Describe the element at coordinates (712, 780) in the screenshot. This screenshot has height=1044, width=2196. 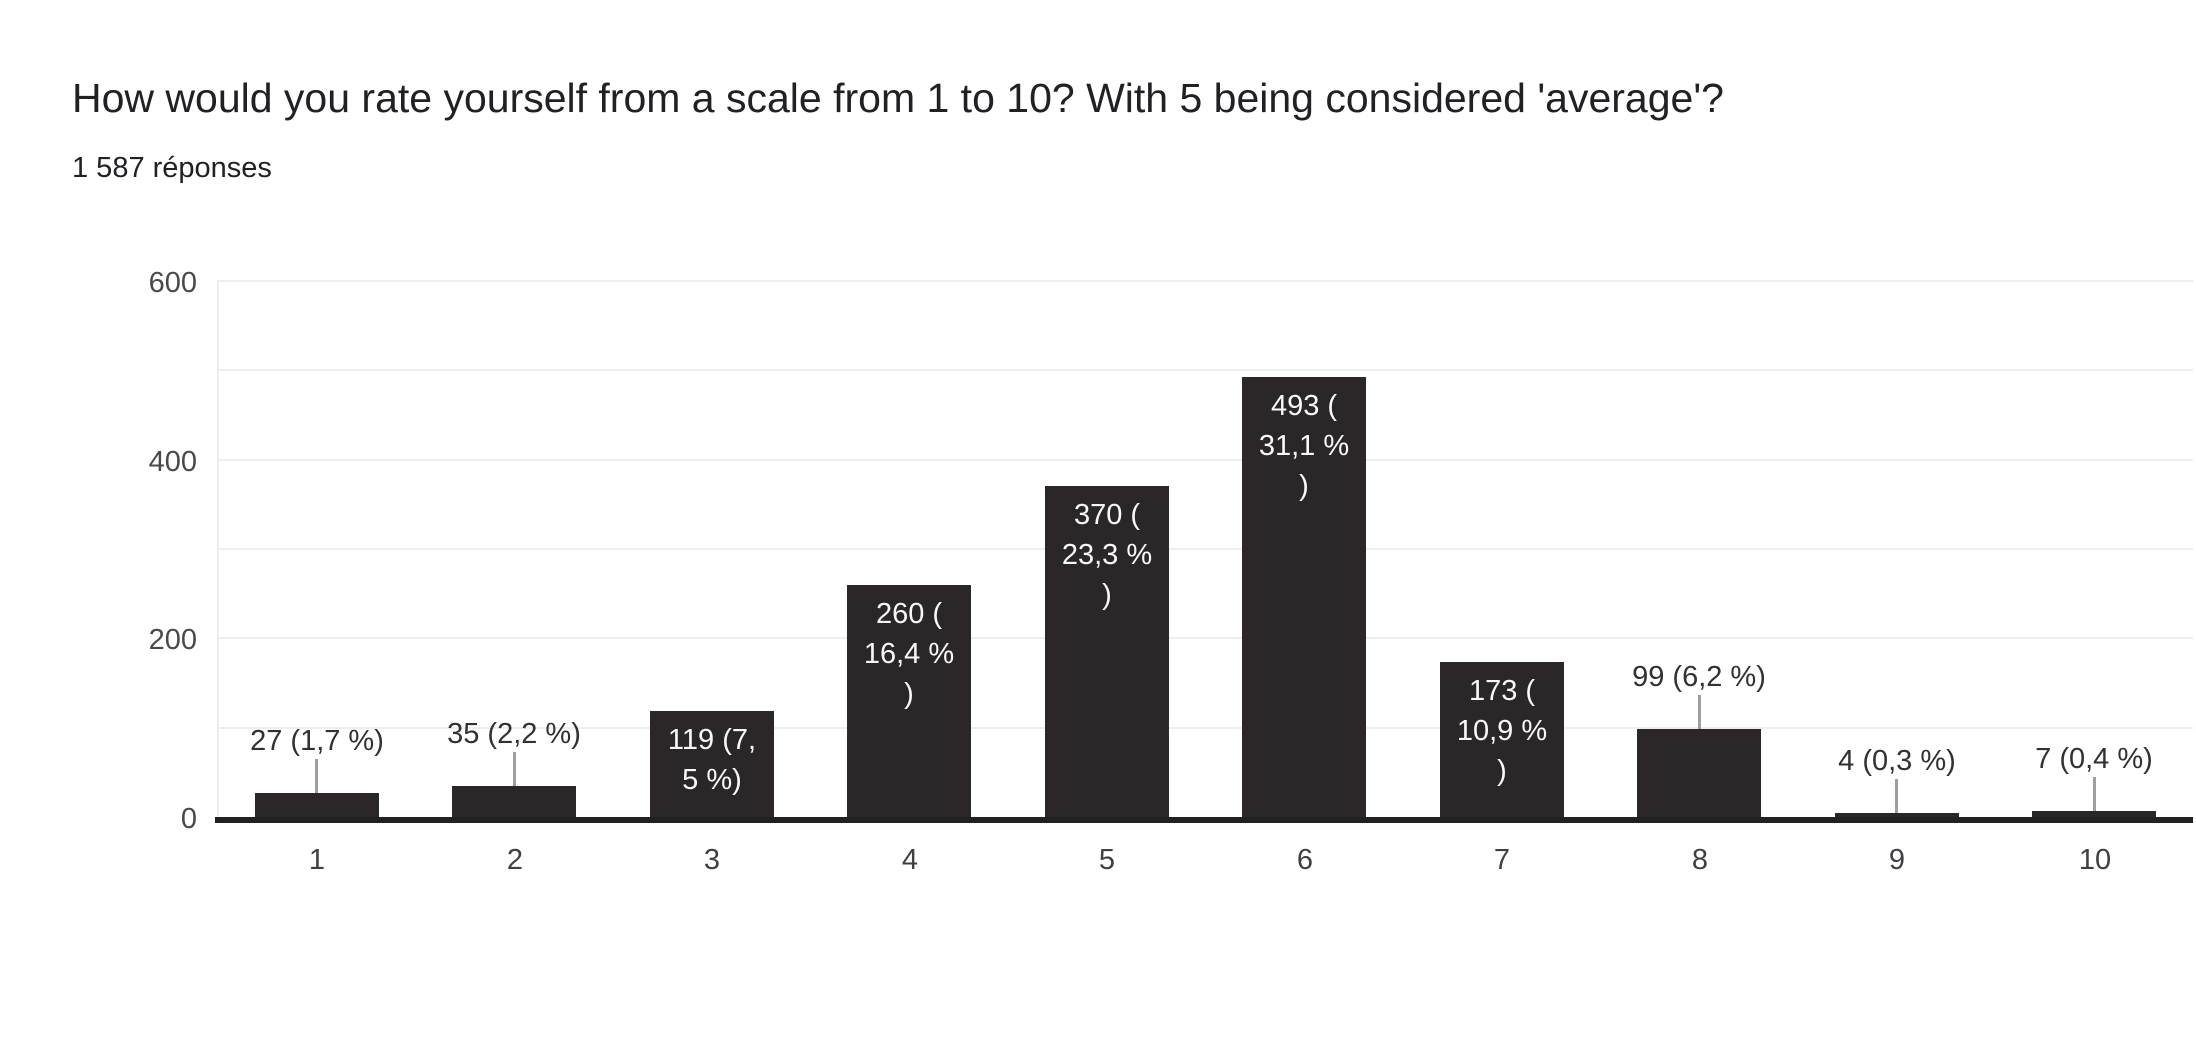
I see `bar-value-label-line: 5 %)` at that location.